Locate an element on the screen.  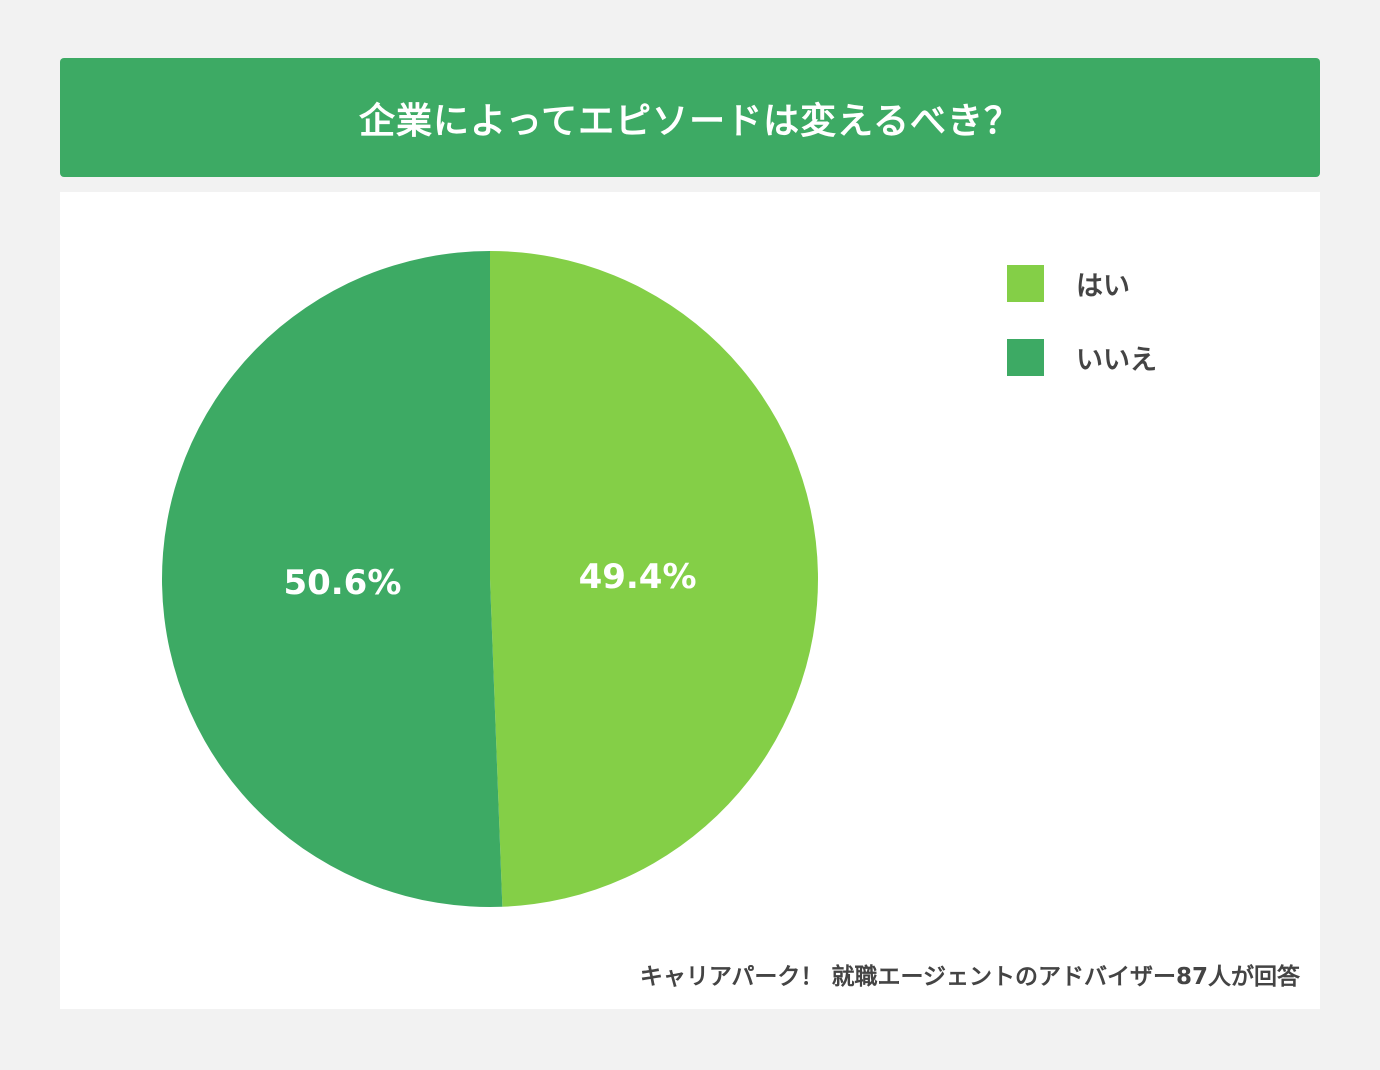
source-note: キャリアパーク！ 就職エージェントのアドバイザー87人が回答 is located at coordinates (969, 977).